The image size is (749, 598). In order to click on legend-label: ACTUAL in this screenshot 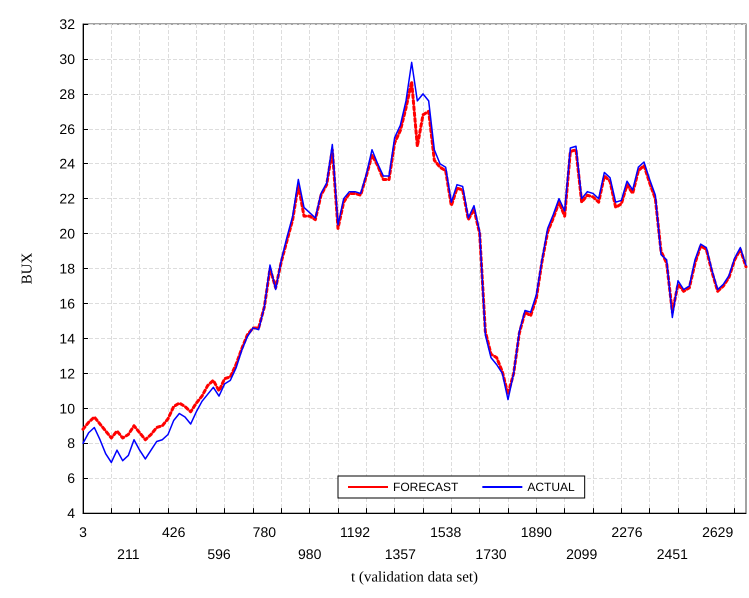, I will do `click(551, 487)`.